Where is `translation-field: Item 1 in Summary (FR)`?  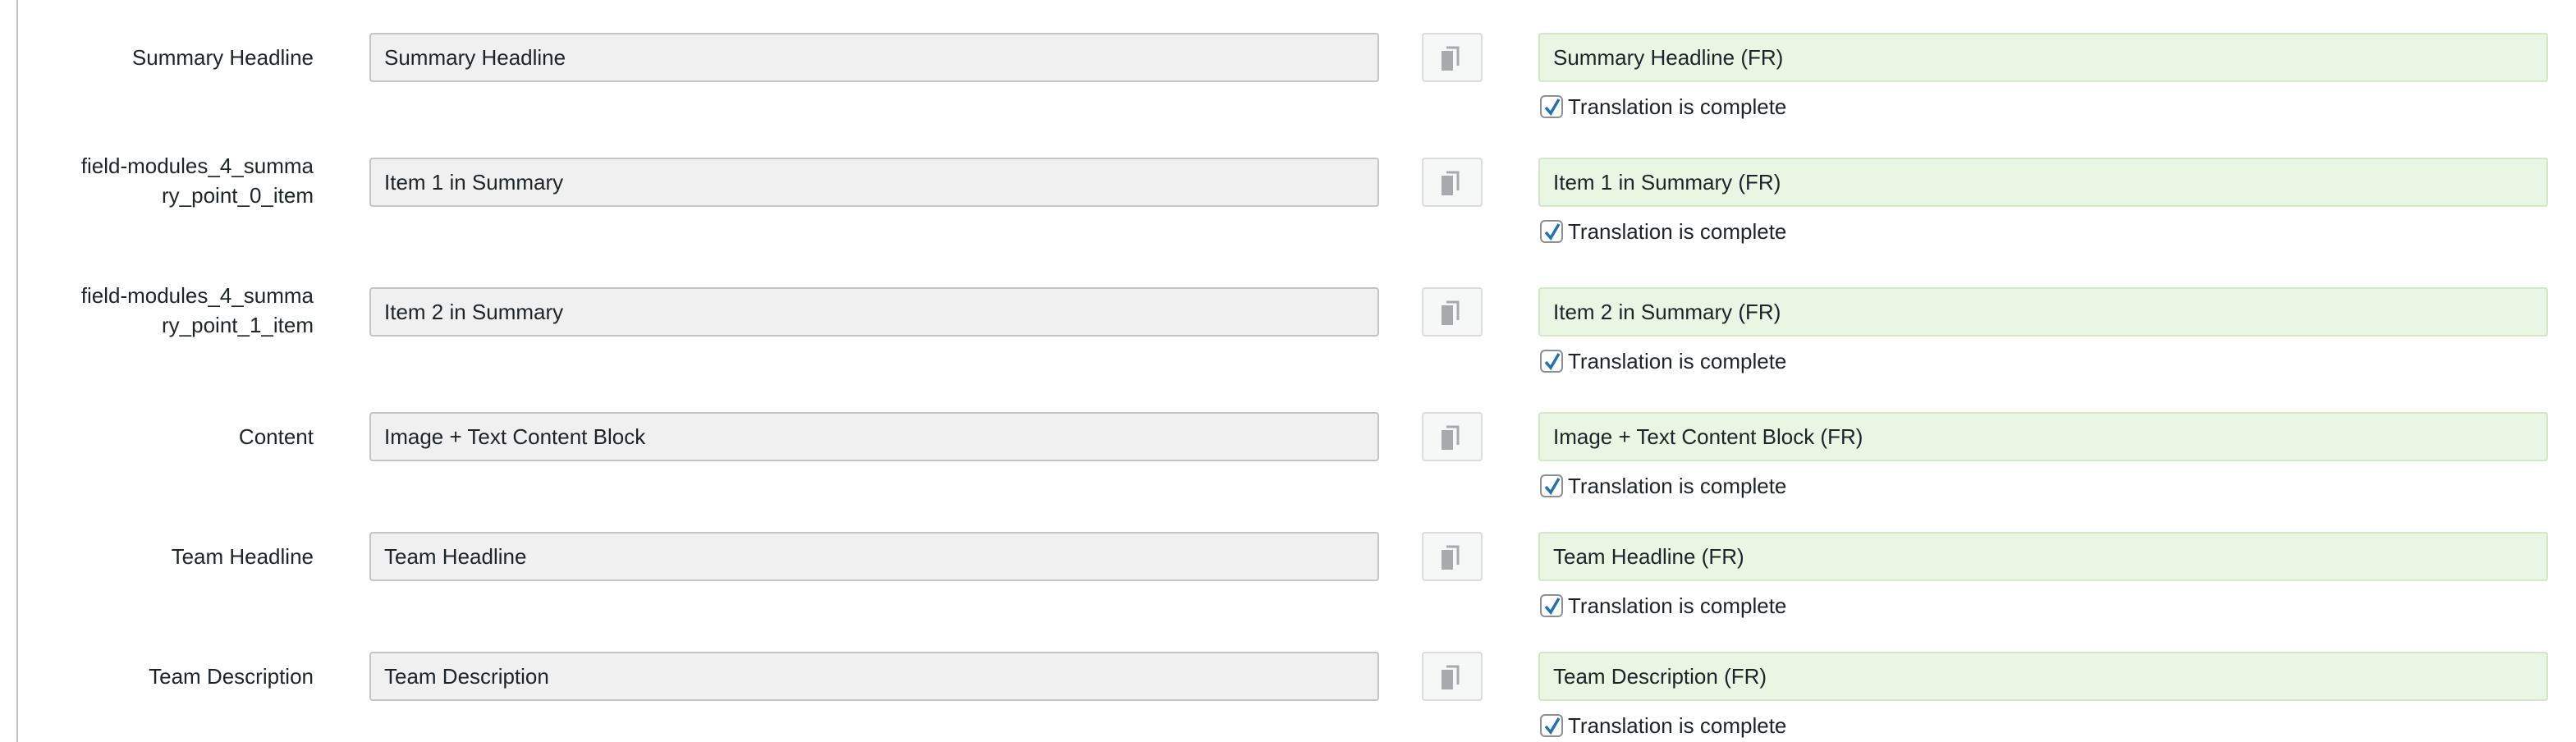 translation-field: Item 1 in Summary (FR) is located at coordinates (2043, 182).